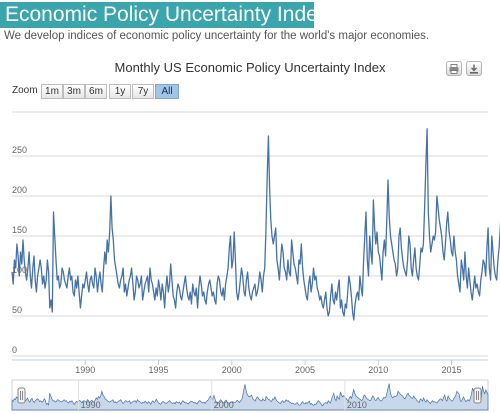 This screenshot has width=500, height=414. What do you see at coordinates (250, 367) in the screenshot?
I see `x-axis: 1990 1995 2000 2005 2010 2015` at bounding box center [250, 367].